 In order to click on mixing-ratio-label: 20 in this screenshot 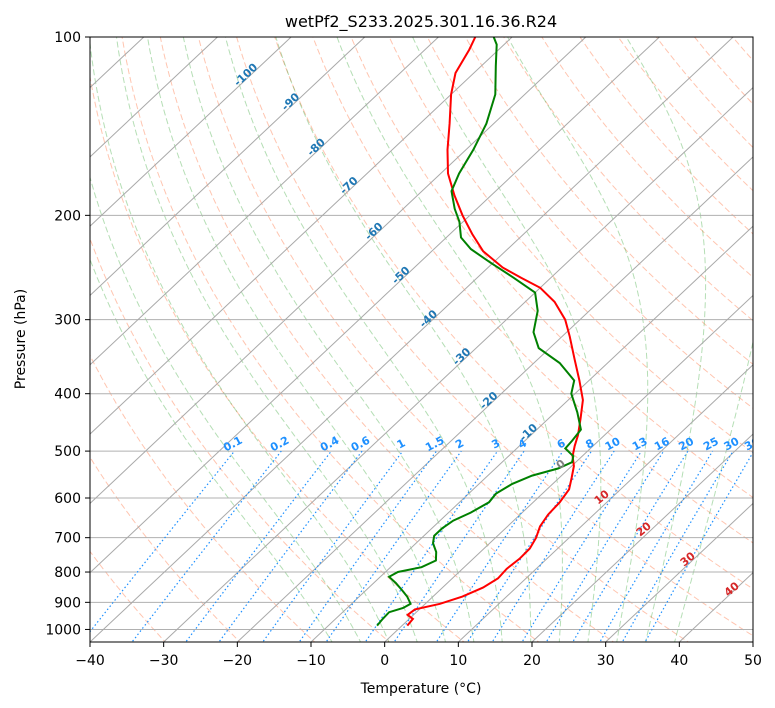, I will do `click(686, 444)`.